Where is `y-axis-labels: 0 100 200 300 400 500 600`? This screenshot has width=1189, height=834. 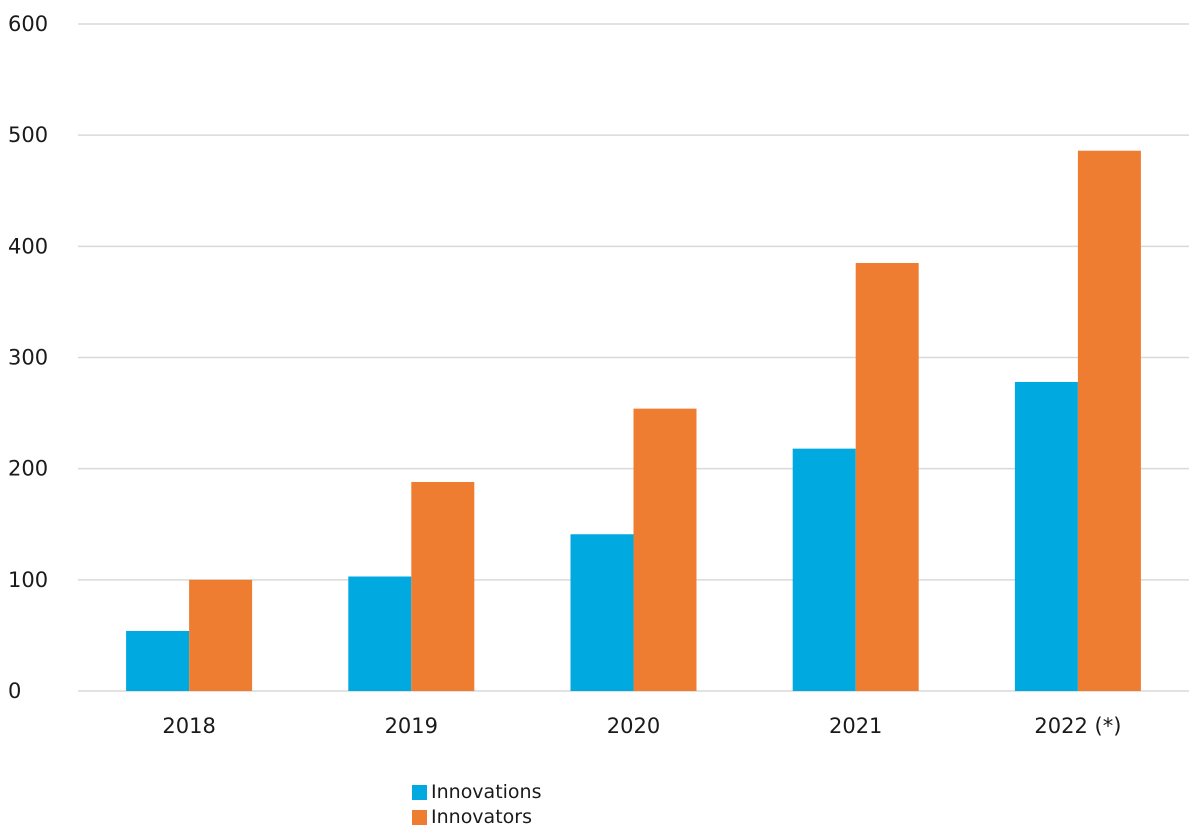
y-axis-labels: 0 100 200 300 400 500 600 is located at coordinates (28, 357).